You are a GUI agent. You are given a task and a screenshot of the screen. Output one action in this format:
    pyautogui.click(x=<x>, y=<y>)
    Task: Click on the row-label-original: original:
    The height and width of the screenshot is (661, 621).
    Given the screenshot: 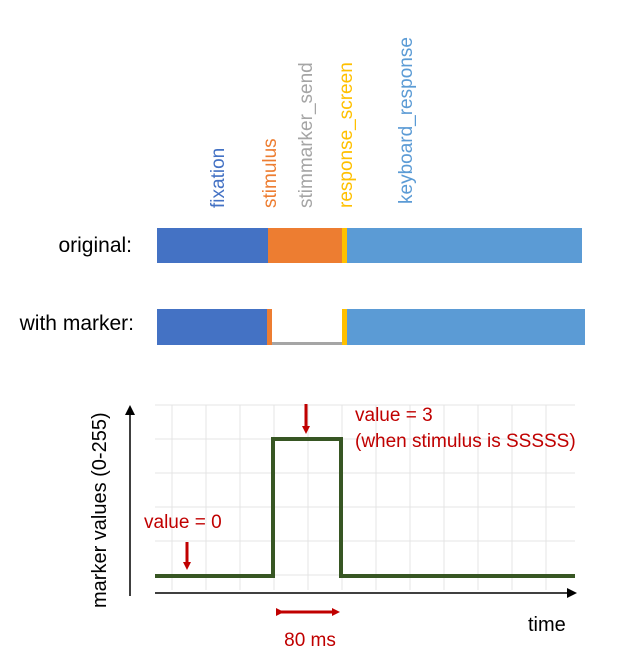 What is the action you would take?
    pyautogui.click(x=95, y=245)
    